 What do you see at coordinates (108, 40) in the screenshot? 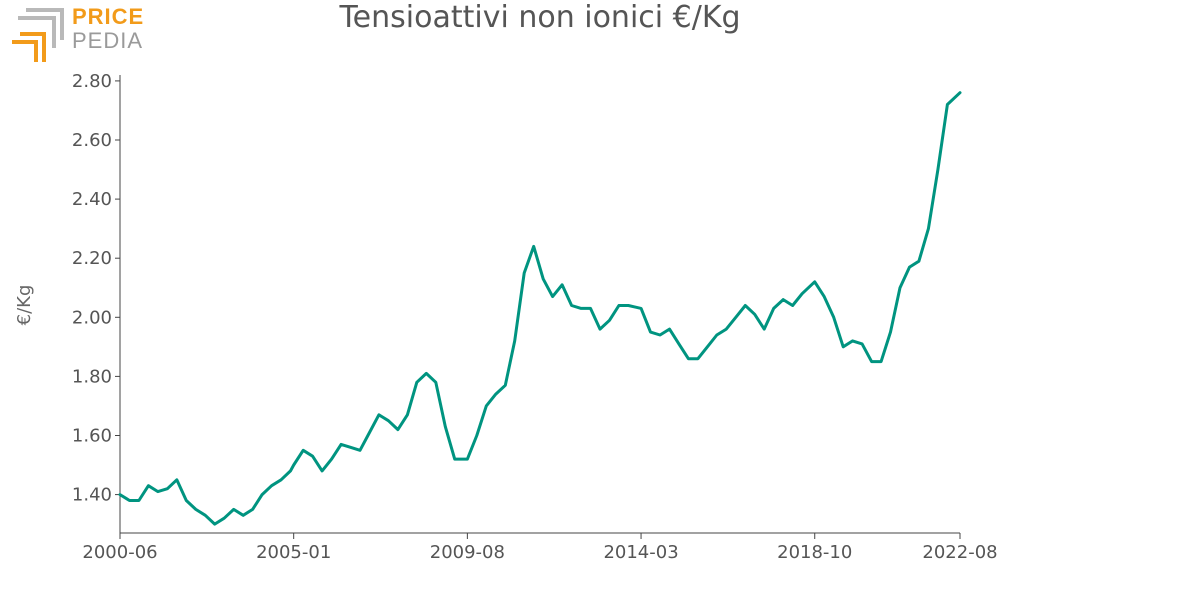
I see `logo-word-pedia: PEDIA` at bounding box center [108, 40].